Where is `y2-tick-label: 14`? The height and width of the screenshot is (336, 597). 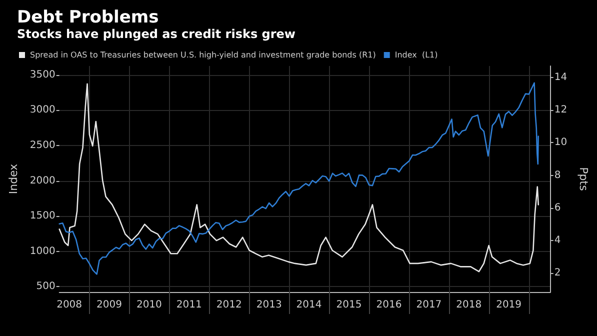
y2-tick-label: 14 is located at coordinates (561, 77).